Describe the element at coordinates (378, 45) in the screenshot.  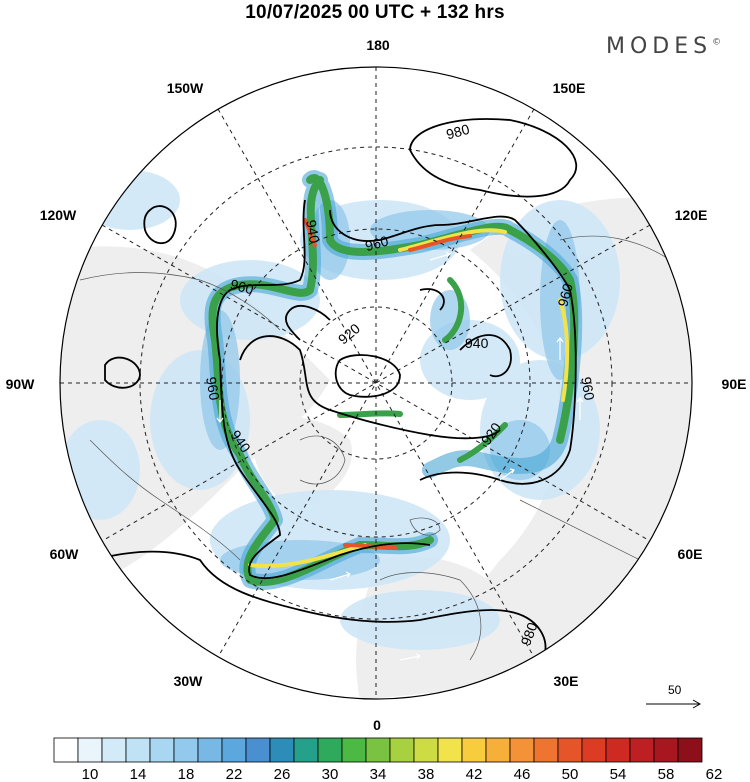
I see `lon-label-180: 180` at that location.